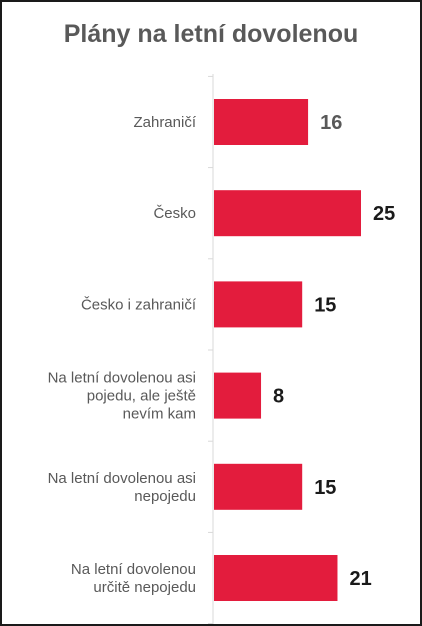  What do you see at coordinates (174, 213) in the screenshot?
I see `category-label: Česko` at bounding box center [174, 213].